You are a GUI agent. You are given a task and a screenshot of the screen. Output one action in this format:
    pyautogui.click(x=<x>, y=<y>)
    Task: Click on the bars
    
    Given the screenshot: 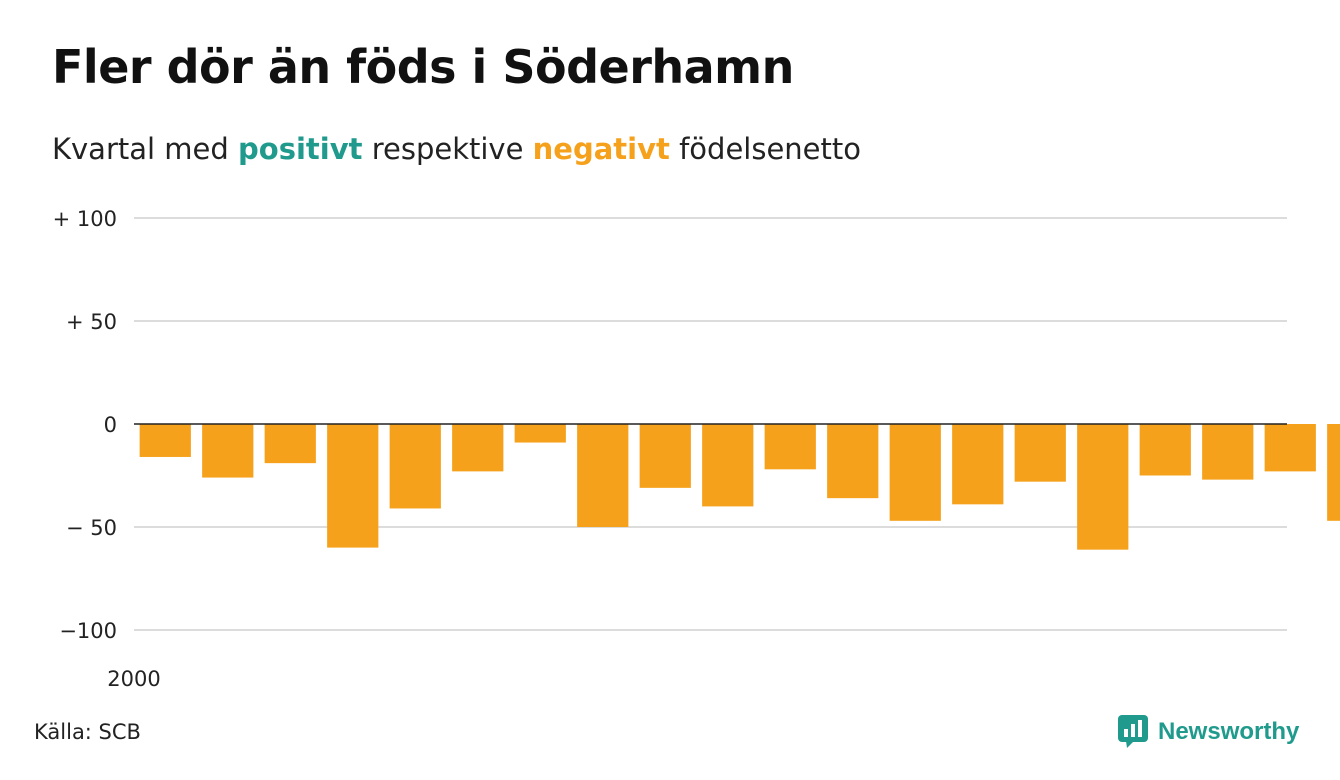 What is the action you would take?
    pyautogui.click(x=739, y=487)
    